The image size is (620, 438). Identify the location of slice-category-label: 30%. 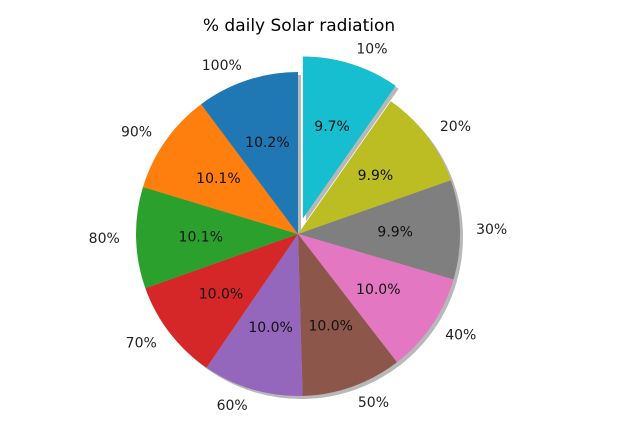
(491, 230).